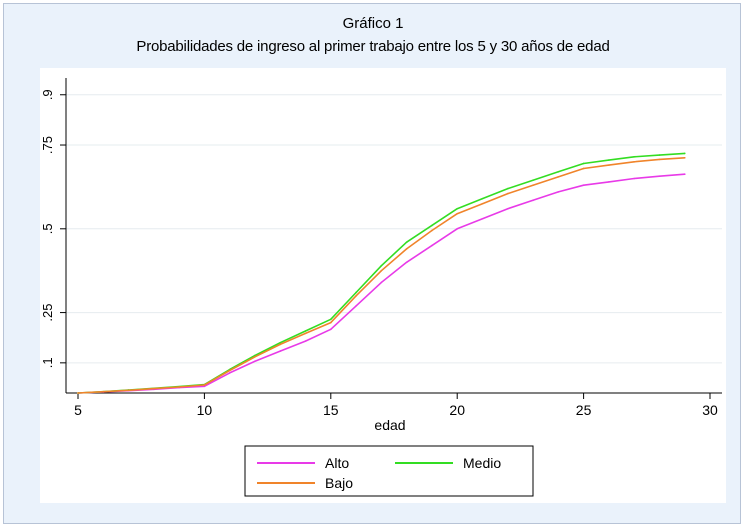 Image resolution: width=746 pixels, height=529 pixels. I want to click on legend-box, so click(389, 471).